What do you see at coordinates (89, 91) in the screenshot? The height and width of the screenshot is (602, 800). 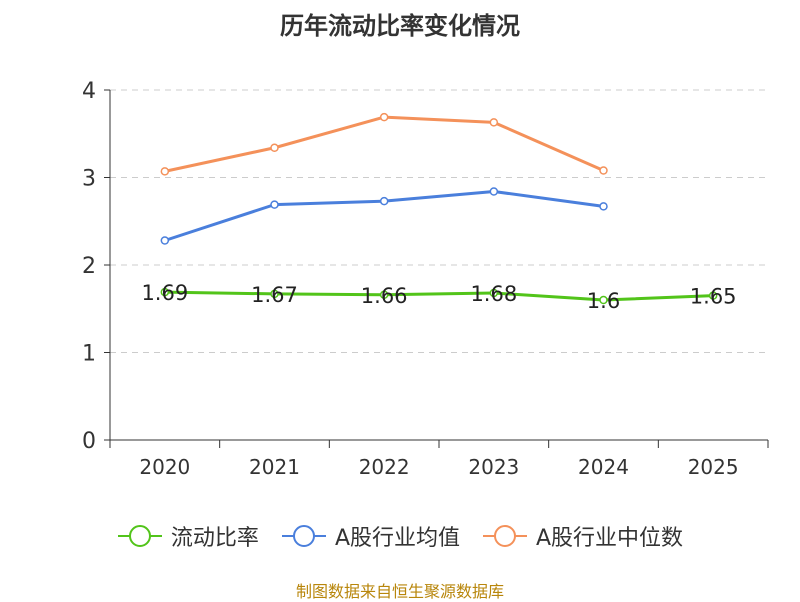 I see `y-tick-label: 4` at bounding box center [89, 91].